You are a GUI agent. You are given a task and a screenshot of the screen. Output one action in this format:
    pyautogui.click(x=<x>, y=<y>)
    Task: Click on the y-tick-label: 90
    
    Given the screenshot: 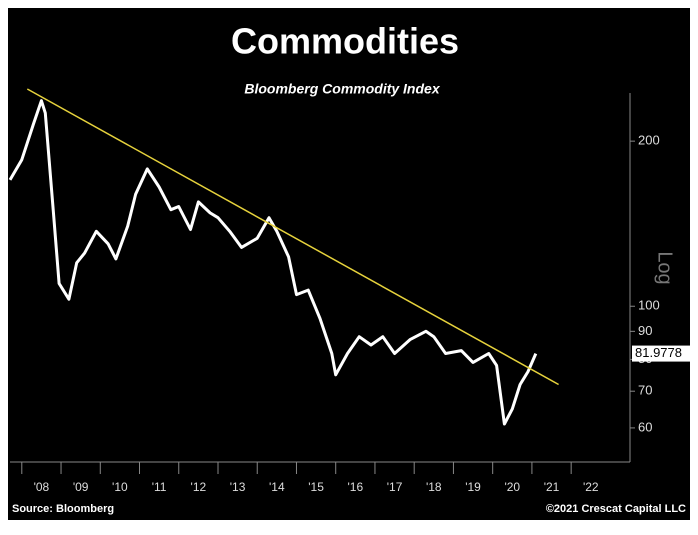 What is the action you would take?
    pyautogui.click(x=645, y=330)
    